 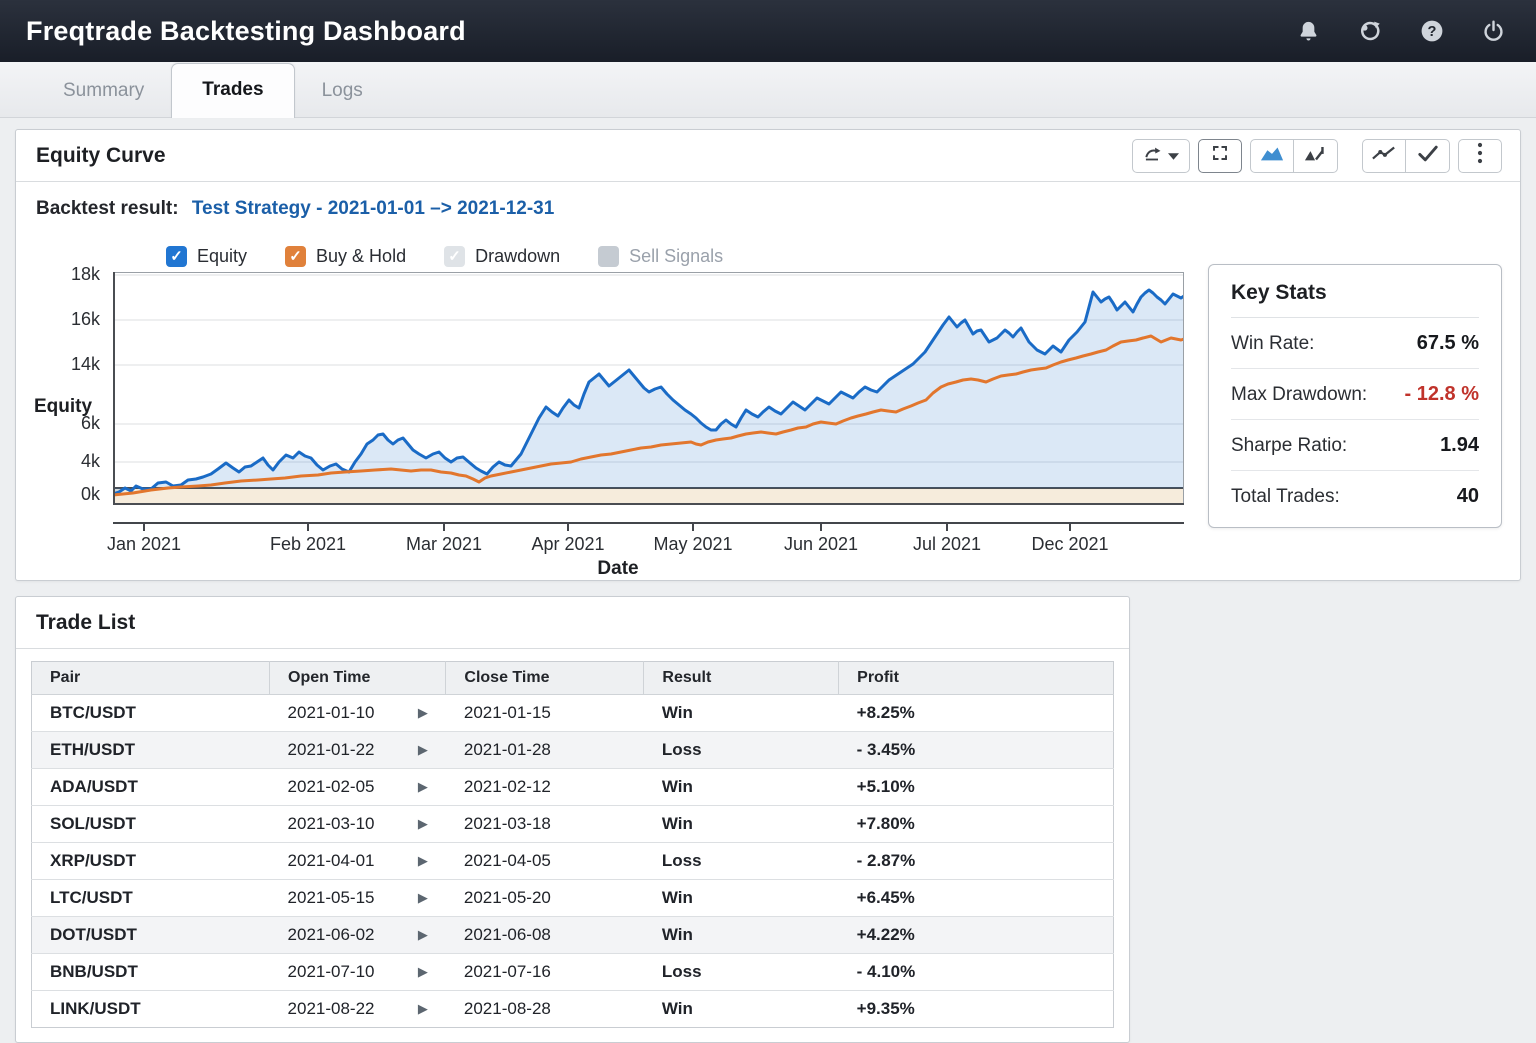 What do you see at coordinates (444, 544) in the screenshot?
I see `x-tick-label: Mar 2021` at bounding box center [444, 544].